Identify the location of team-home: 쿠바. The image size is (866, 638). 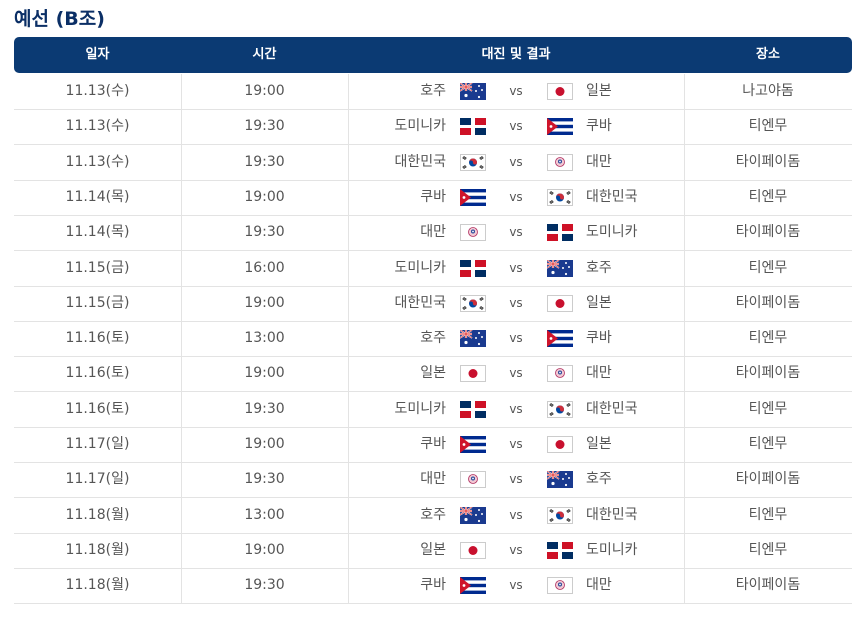
(433, 444).